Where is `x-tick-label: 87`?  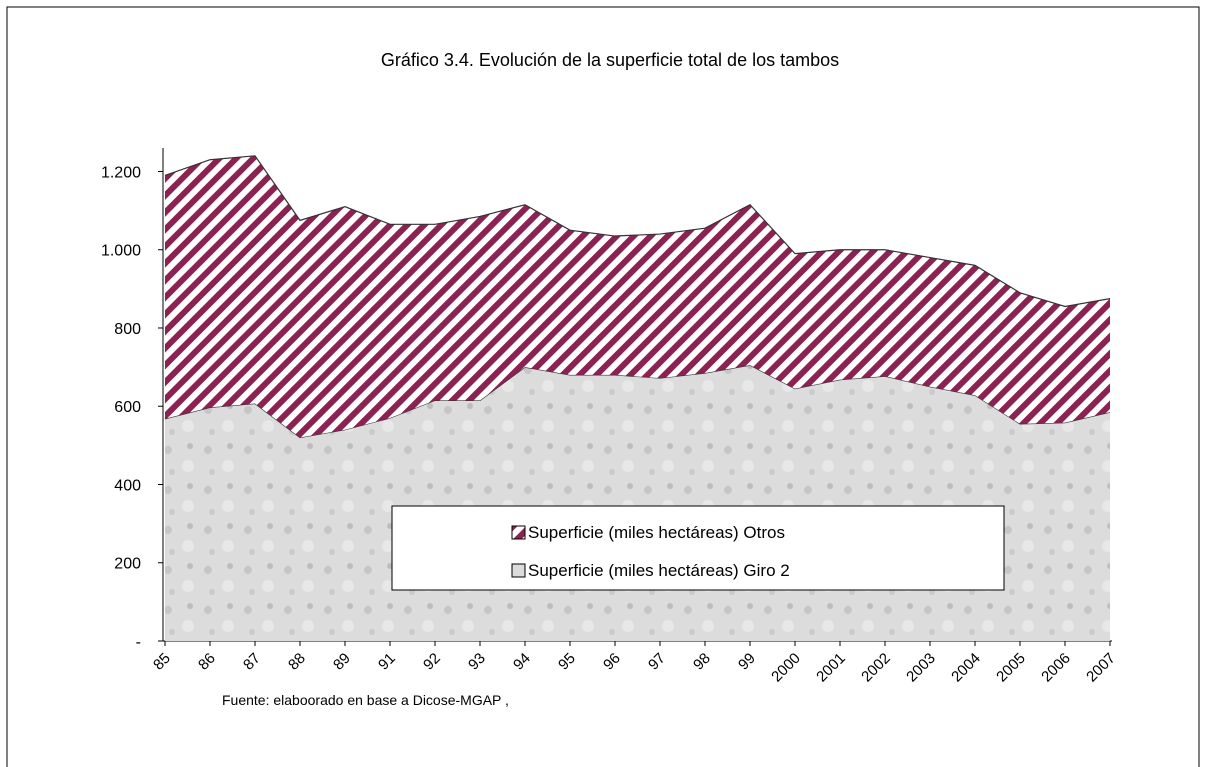
x-tick-label: 87 is located at coordinates (252, 662).